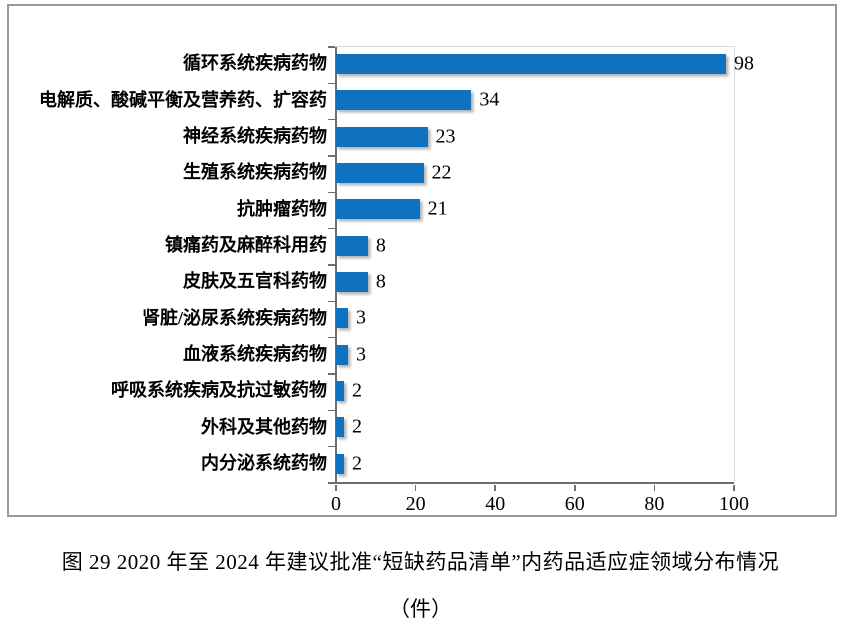  I want to click on bar-row: 抗肿瘤药物 21, so click(371, 209).